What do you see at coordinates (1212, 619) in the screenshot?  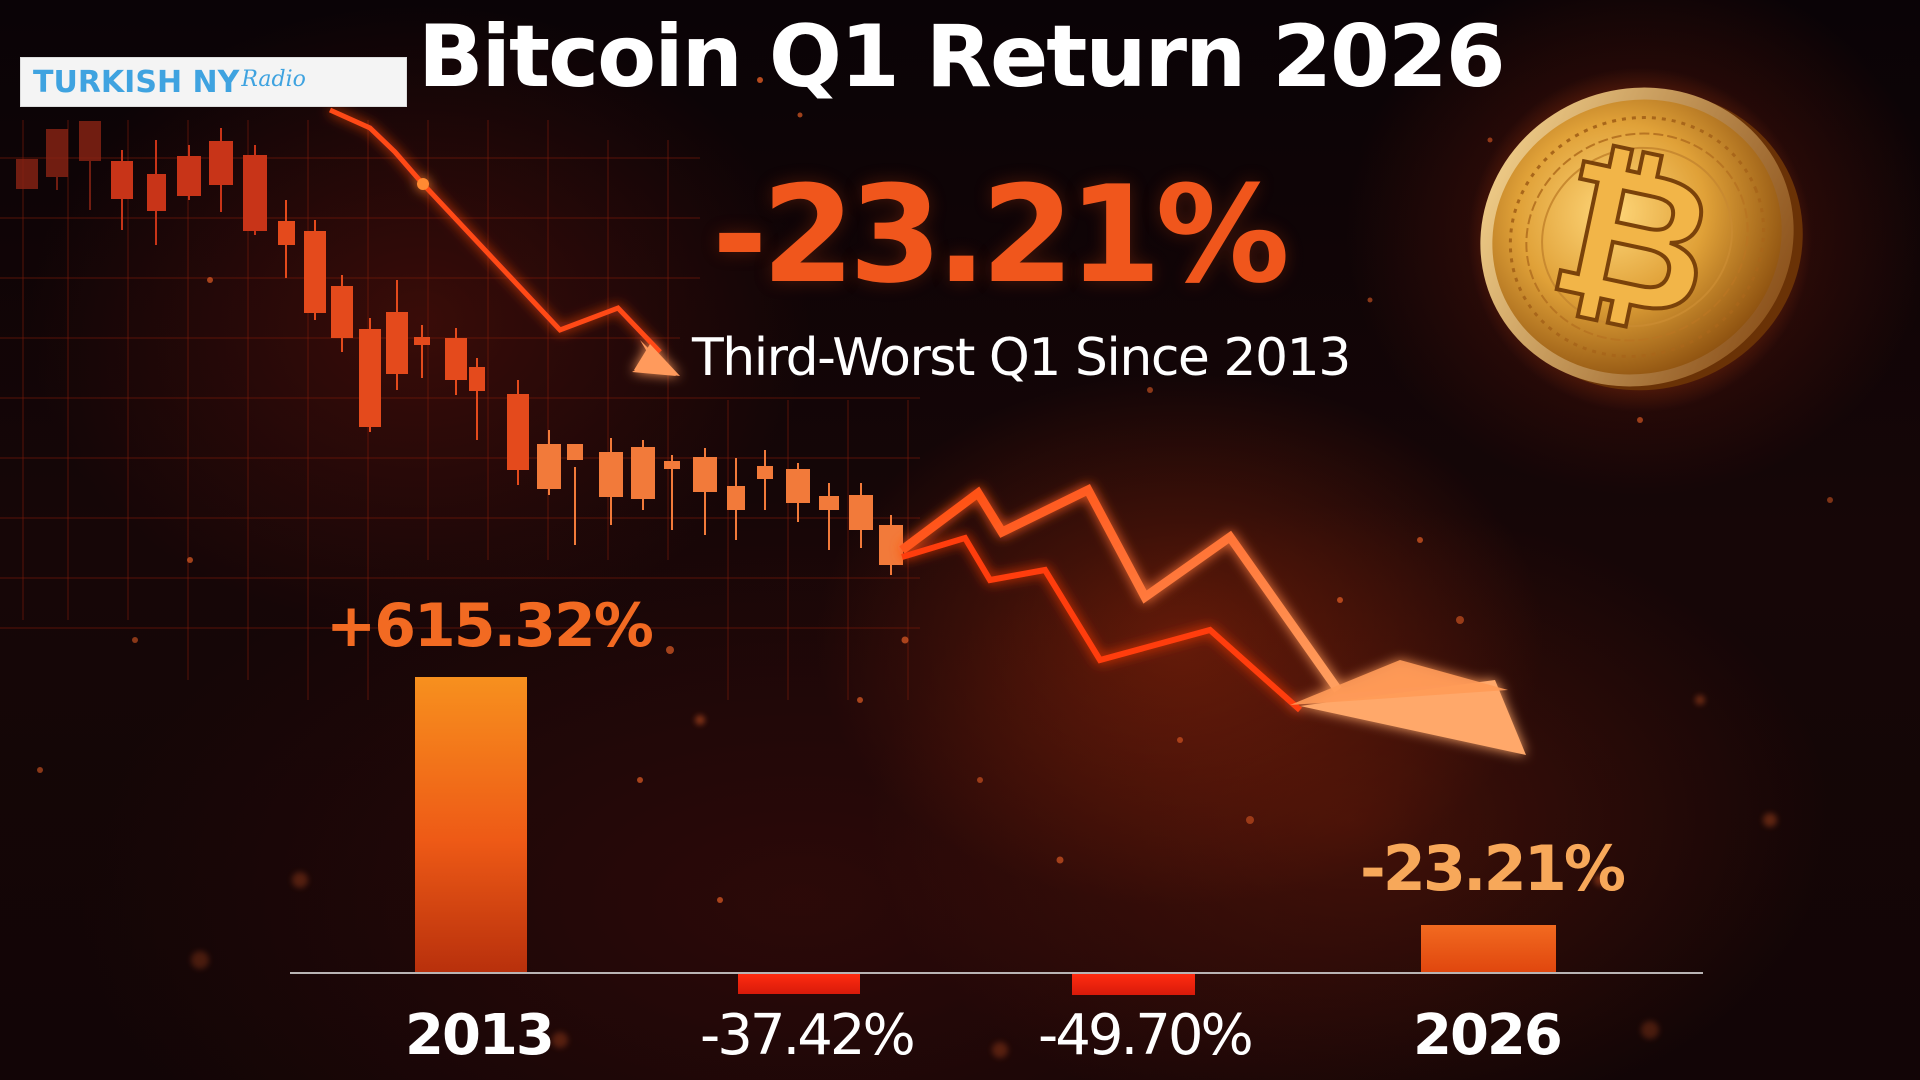 I see `lower-trend-arrow` at bounding box center [1212, 619].